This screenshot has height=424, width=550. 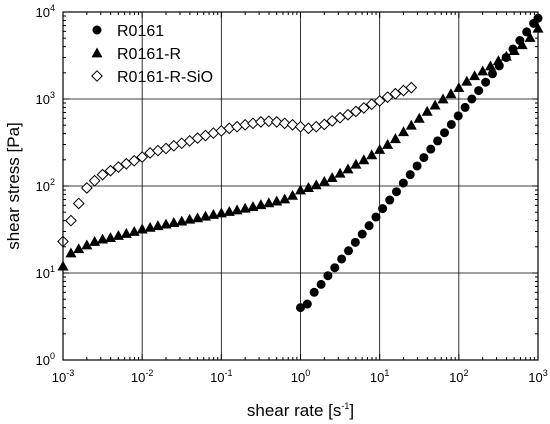 What do you see at coordinates (345, 406) in the screenshot?
I see `x-axis-title-sup: -1` at bounding box center [345, 406].